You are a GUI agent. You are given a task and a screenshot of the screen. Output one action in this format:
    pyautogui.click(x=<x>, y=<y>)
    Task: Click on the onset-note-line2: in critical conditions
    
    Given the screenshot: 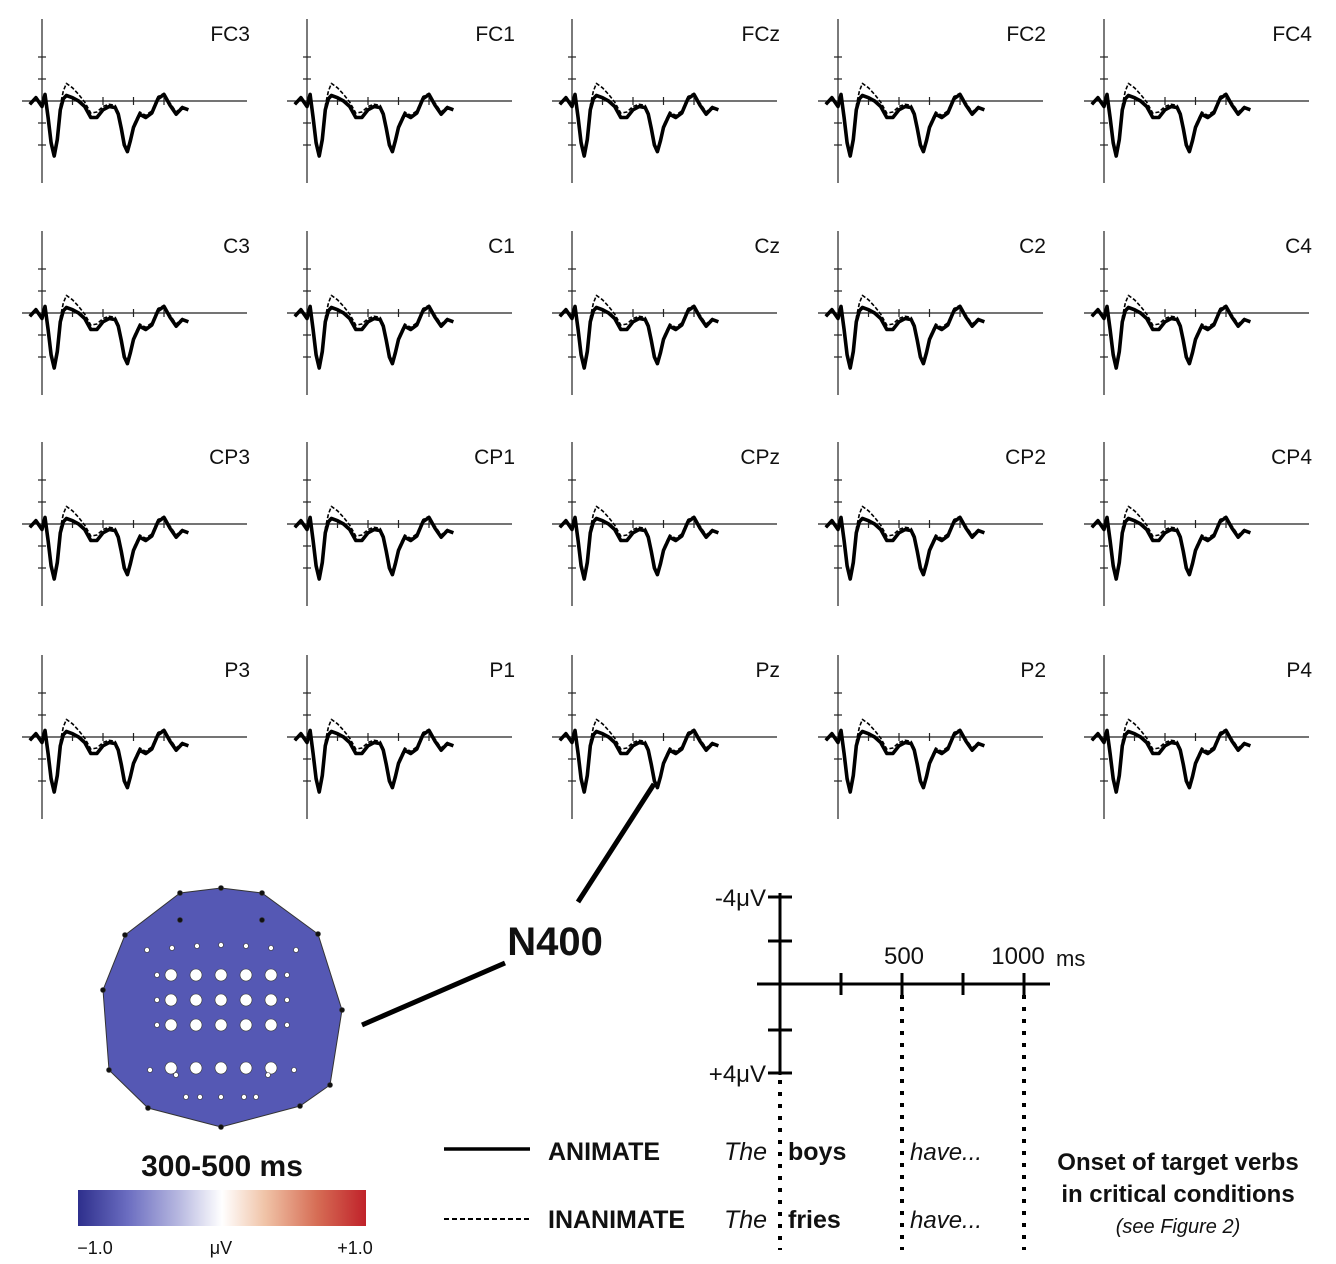 What is the action you would take?
    pyautogui.click(x=1177, y=1194)
    